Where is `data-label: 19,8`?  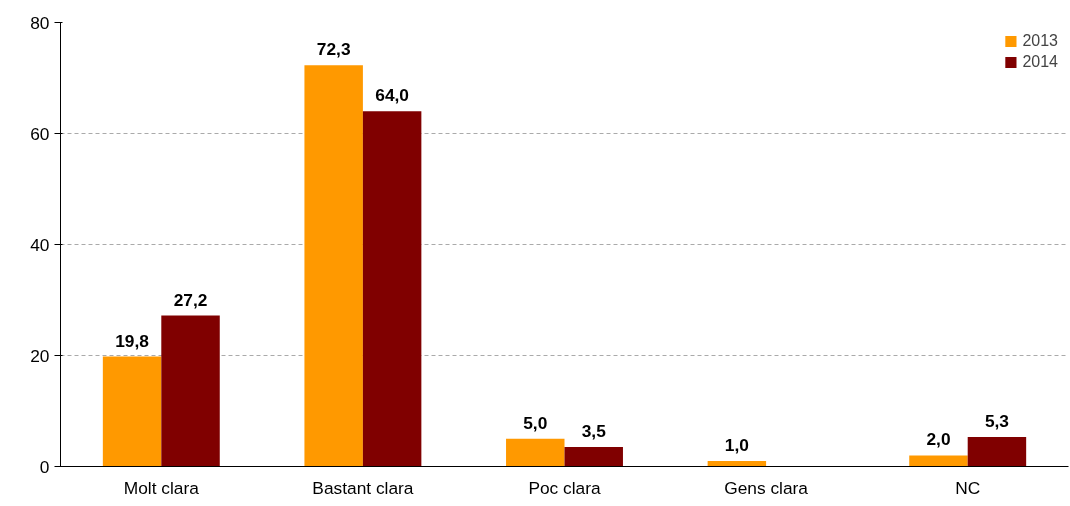 data-label: 19,8 is located at coordinates (132, 340).